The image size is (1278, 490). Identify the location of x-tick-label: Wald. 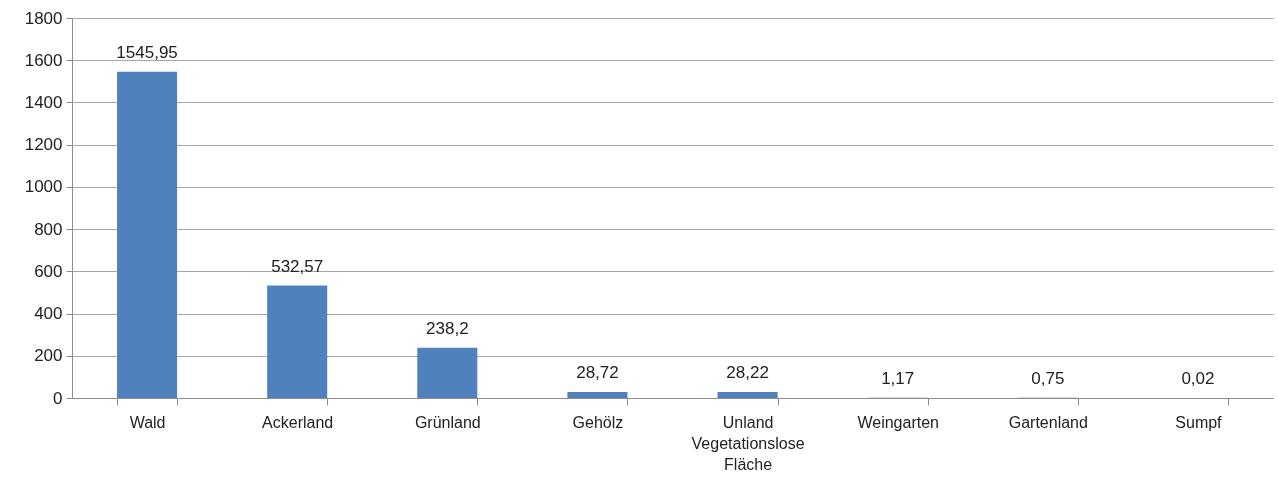
(147, 422).